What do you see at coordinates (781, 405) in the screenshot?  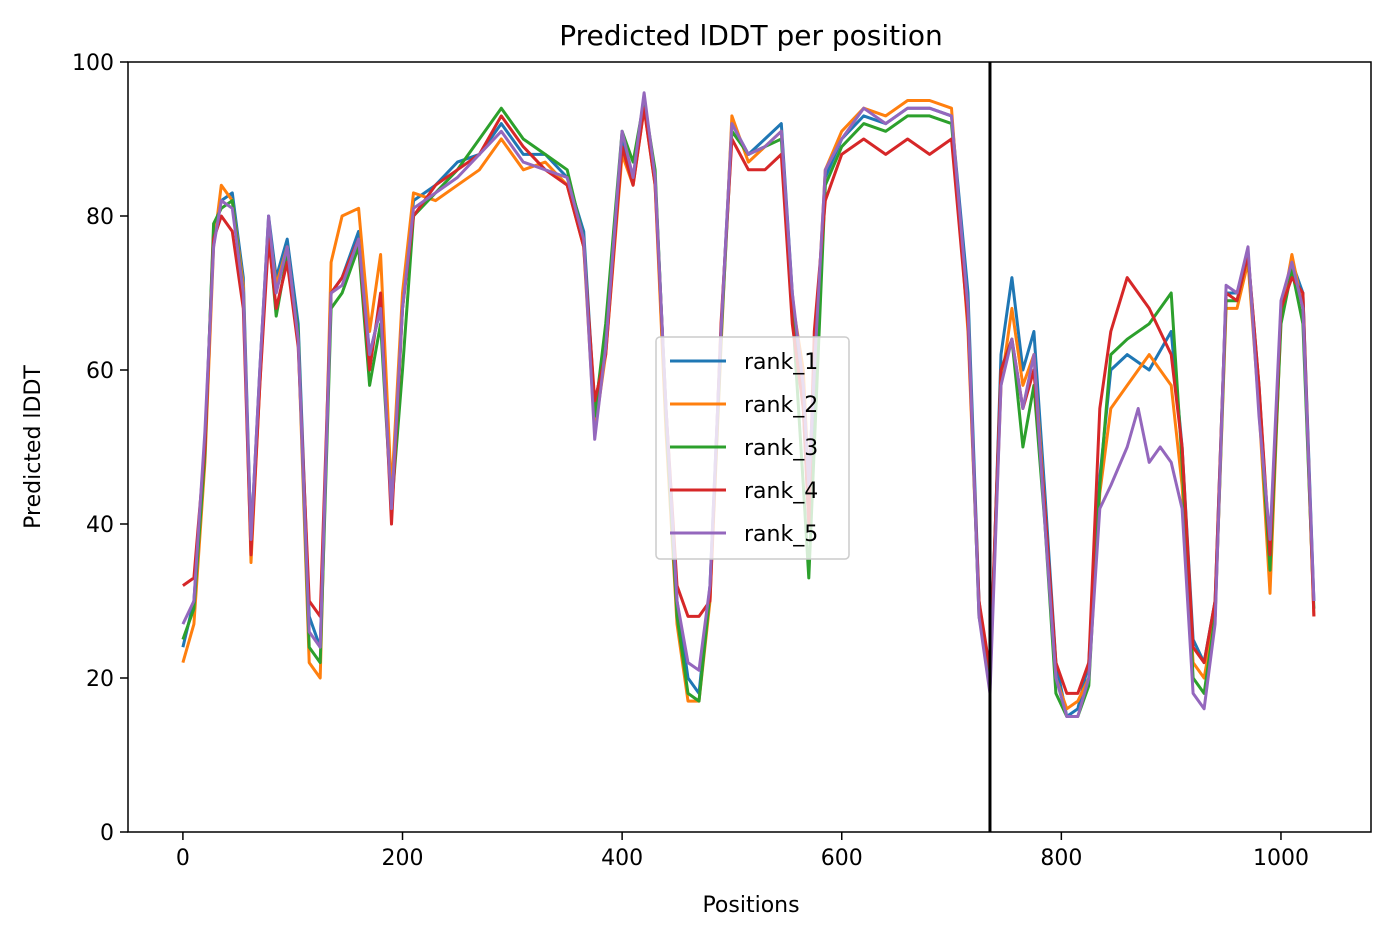 I see `legend-label: rank_2` at bounding box center [781, 405].